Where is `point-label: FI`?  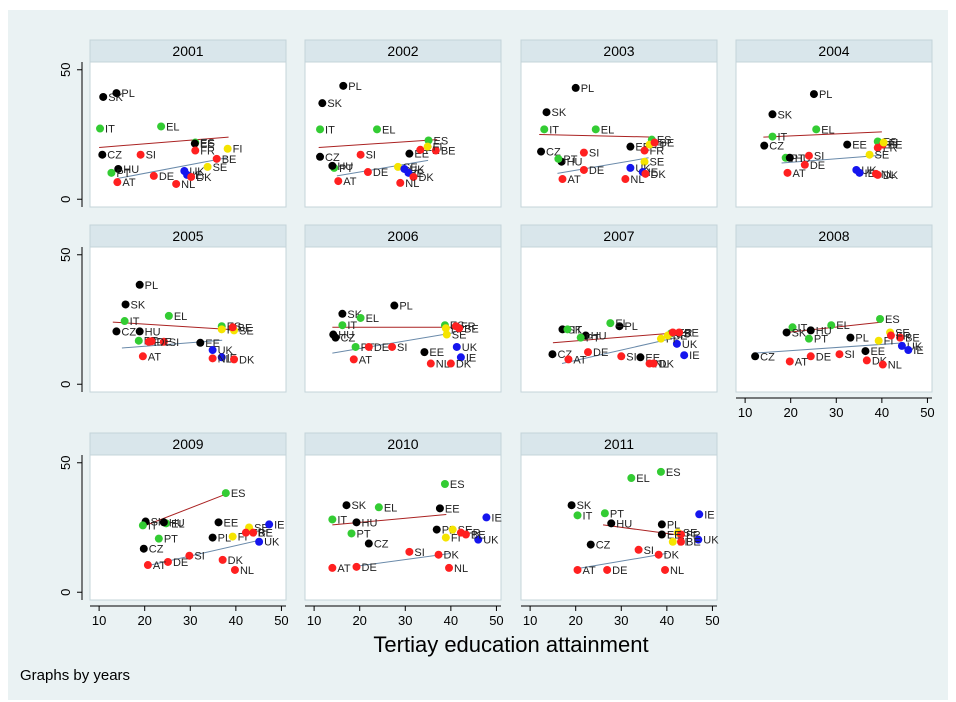 point-label: FI is located at coordinates (660, 146).